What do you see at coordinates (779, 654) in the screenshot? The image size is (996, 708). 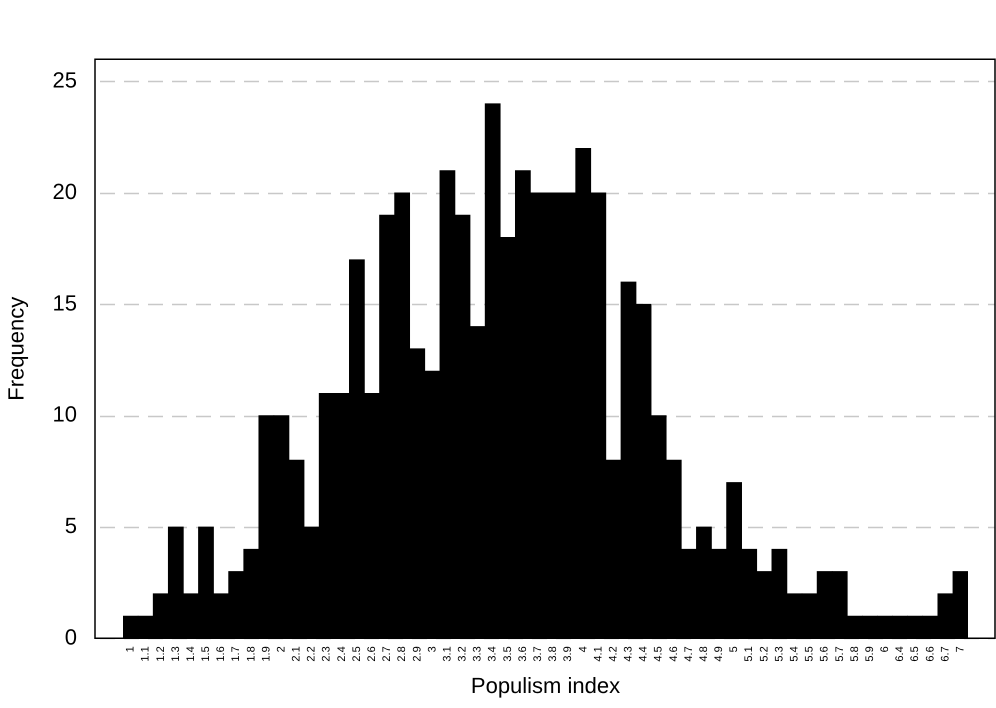 I see `x-tick-label: 5.3` at bounding box center [779, 654].